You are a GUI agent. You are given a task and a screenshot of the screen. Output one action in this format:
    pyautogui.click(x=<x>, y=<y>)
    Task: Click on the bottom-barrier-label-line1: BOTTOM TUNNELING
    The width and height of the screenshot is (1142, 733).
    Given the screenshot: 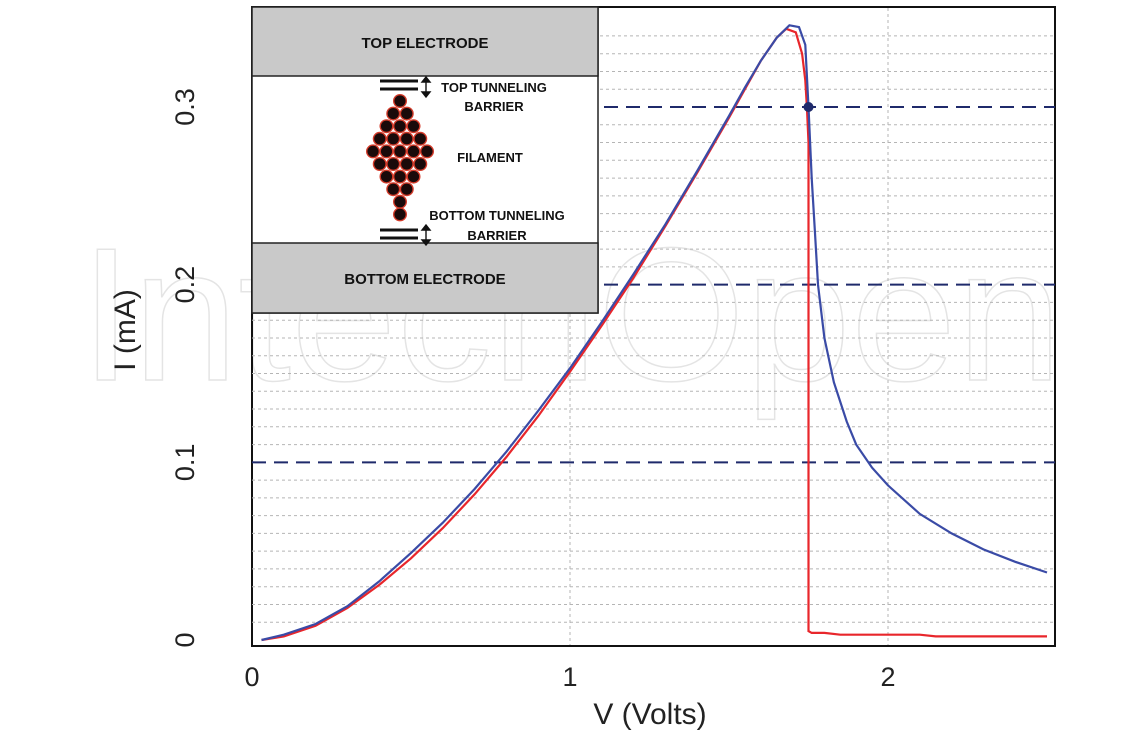 What is the action you would take?
    pyautogui.click(x=497, y=215)
    